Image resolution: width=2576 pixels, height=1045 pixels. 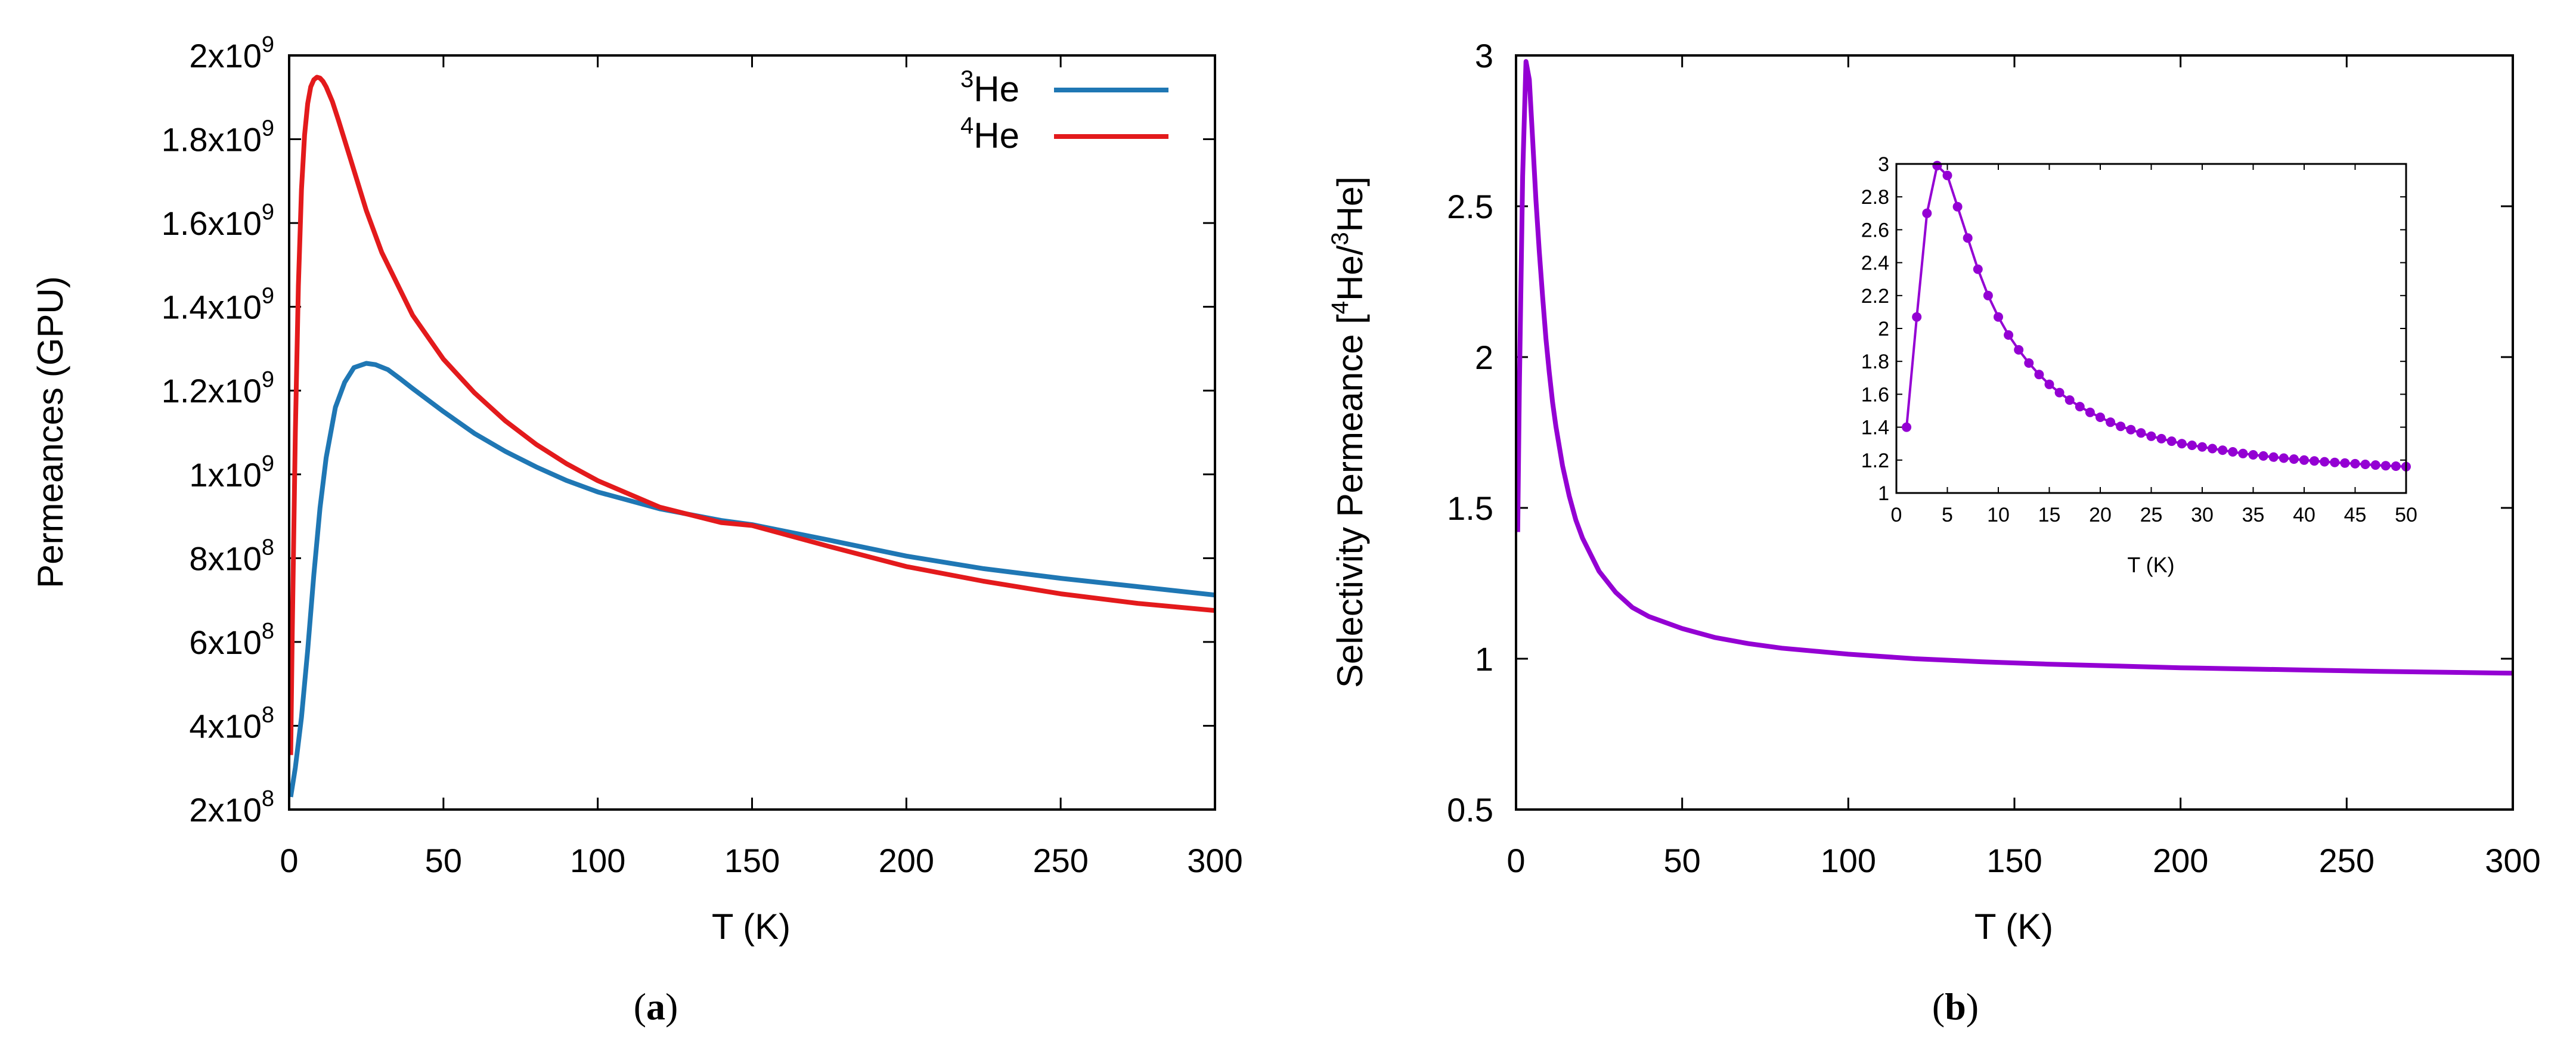 I want to click on inset-ytick-label: 2.6, so click(x=1875, y=230).